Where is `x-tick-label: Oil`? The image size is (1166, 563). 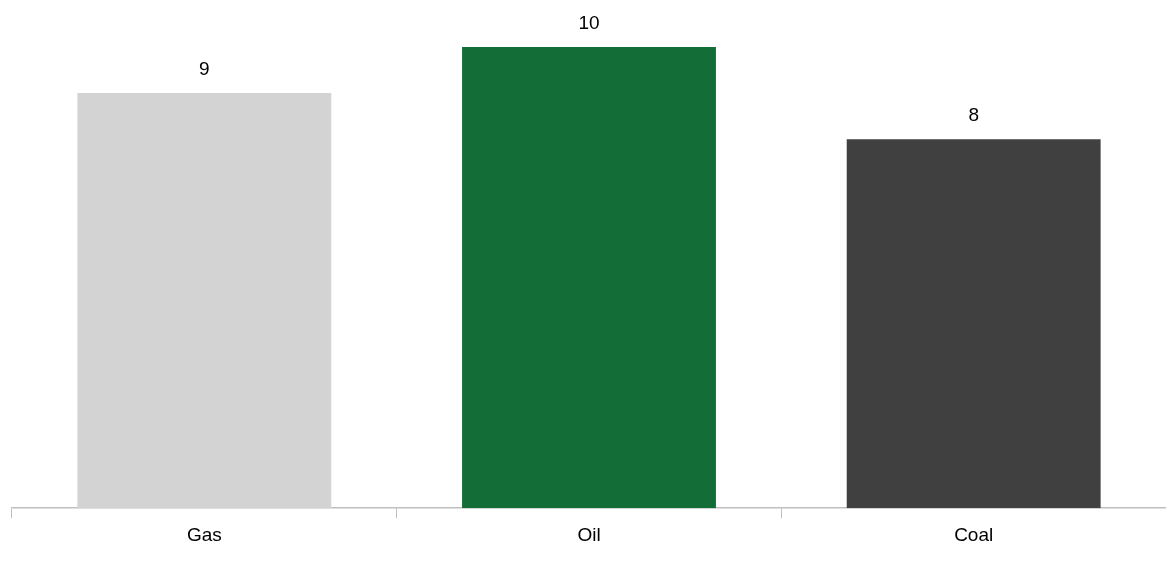
x-tick-label: Oil is located at coordinates (589, 534).